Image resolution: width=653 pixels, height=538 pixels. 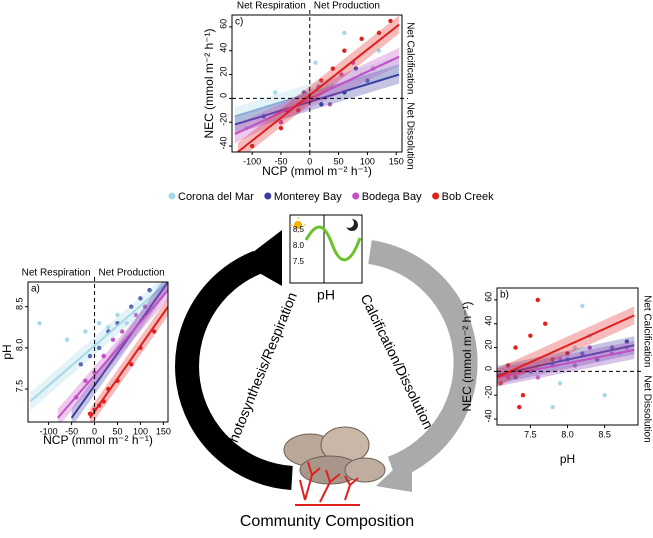 What do you see at coordinates (234, 370) in the screenshot?
I see `left-arrow` at bounding box center [234, 370].